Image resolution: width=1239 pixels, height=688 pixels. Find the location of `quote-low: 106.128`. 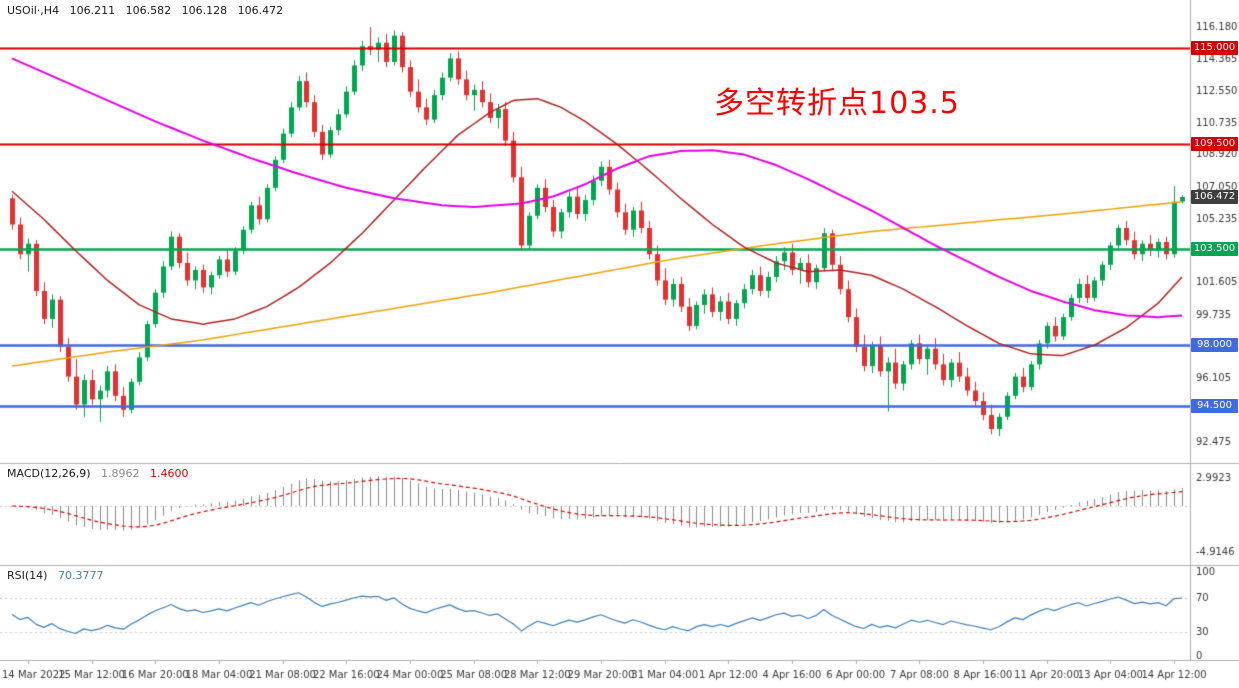

quote-low: 106.128 is located at coordinates (204, 10).